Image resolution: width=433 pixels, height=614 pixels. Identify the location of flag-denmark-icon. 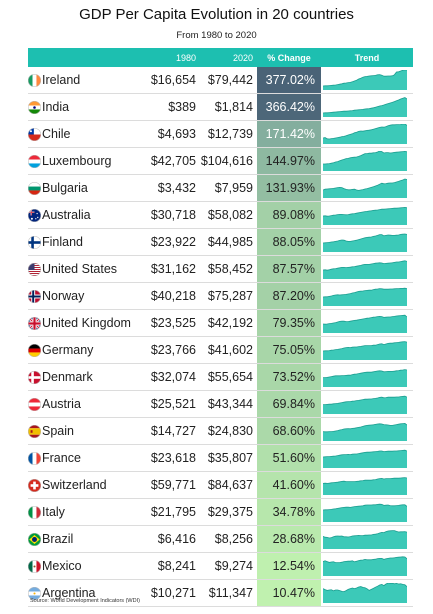
(34, 377).